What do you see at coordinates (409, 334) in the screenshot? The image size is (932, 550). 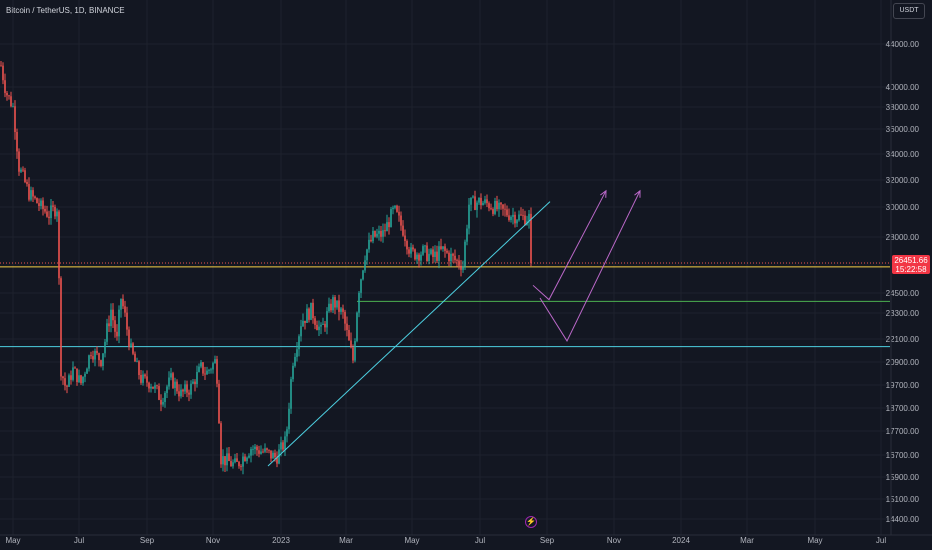 I see `trendline` at bounding box center [409, 334].